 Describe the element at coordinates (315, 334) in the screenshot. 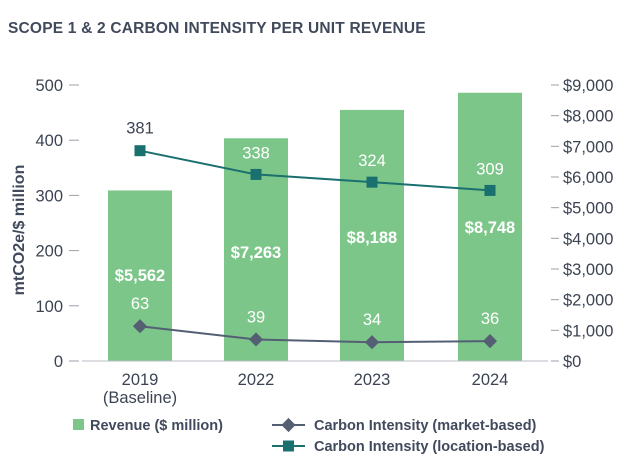

I see `market-based-line` at that location.